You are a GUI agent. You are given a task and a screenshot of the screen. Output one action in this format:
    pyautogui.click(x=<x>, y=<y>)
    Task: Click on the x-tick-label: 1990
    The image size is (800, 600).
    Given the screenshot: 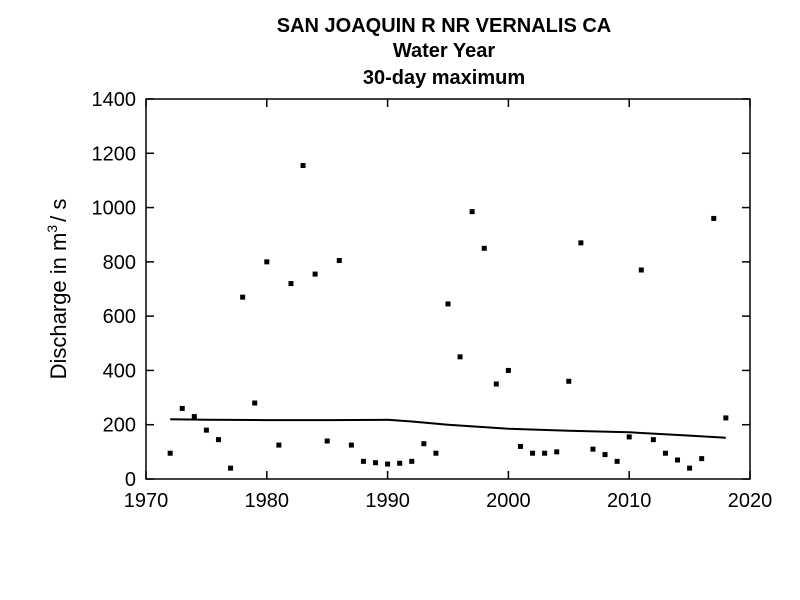 What is the action you would take?
    pyautogui.click(x=387, y=501)
    